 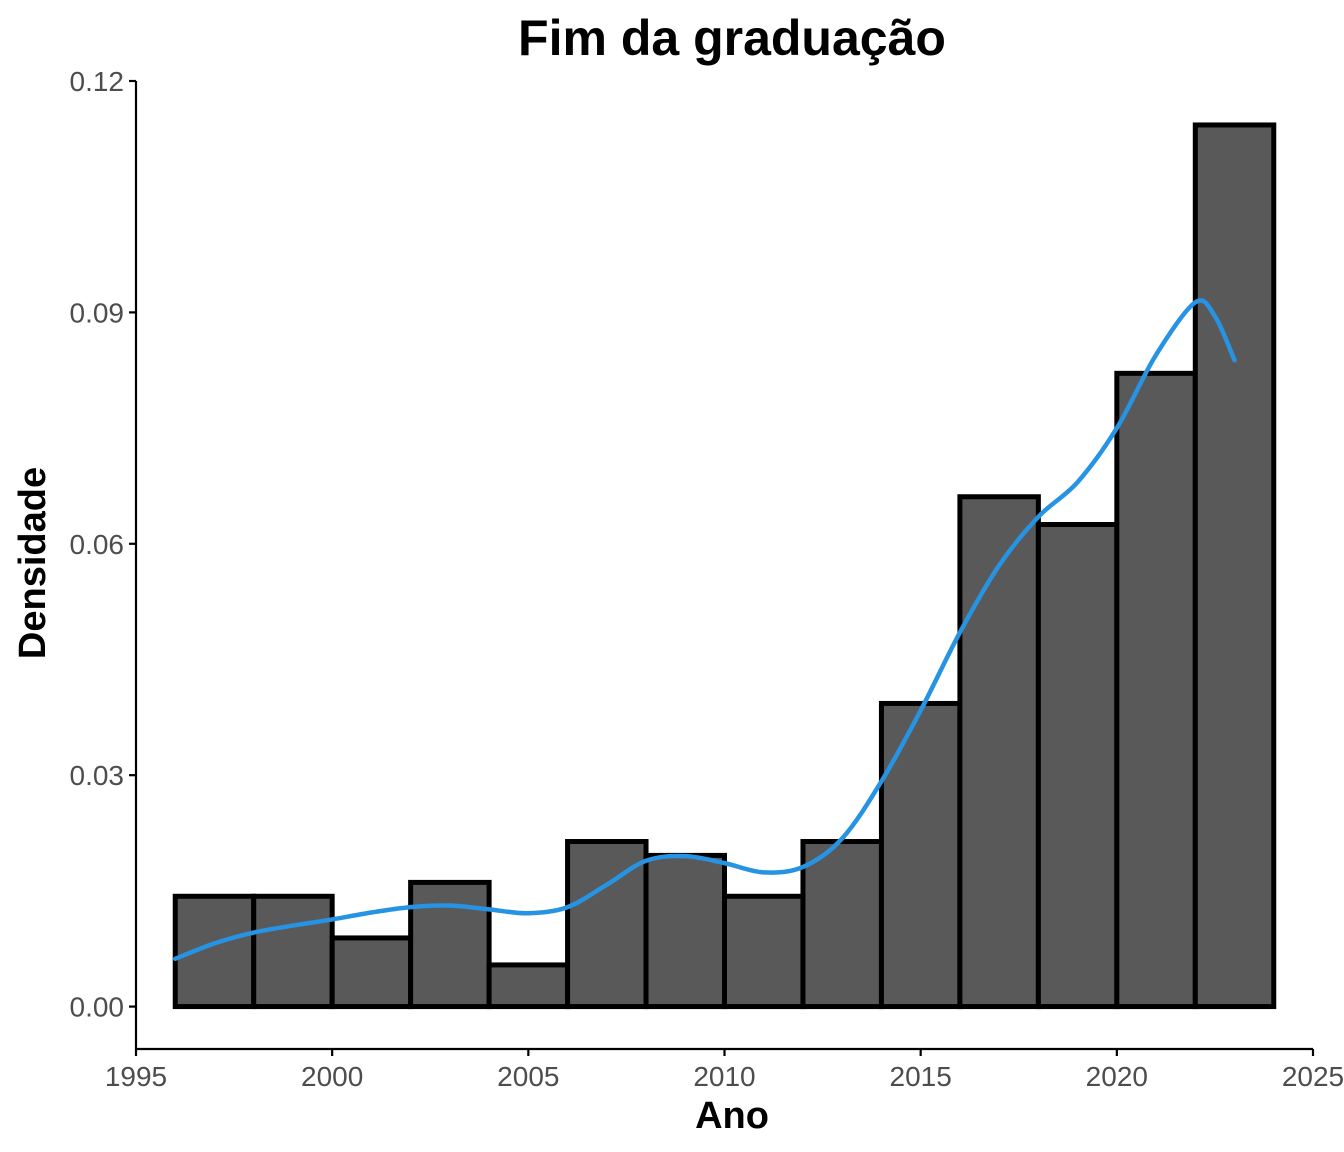 What do you see at coordinates (97, 544) in the screenshot?
I see `y-tick-label: 0.06` at bounding box center [97, 544].